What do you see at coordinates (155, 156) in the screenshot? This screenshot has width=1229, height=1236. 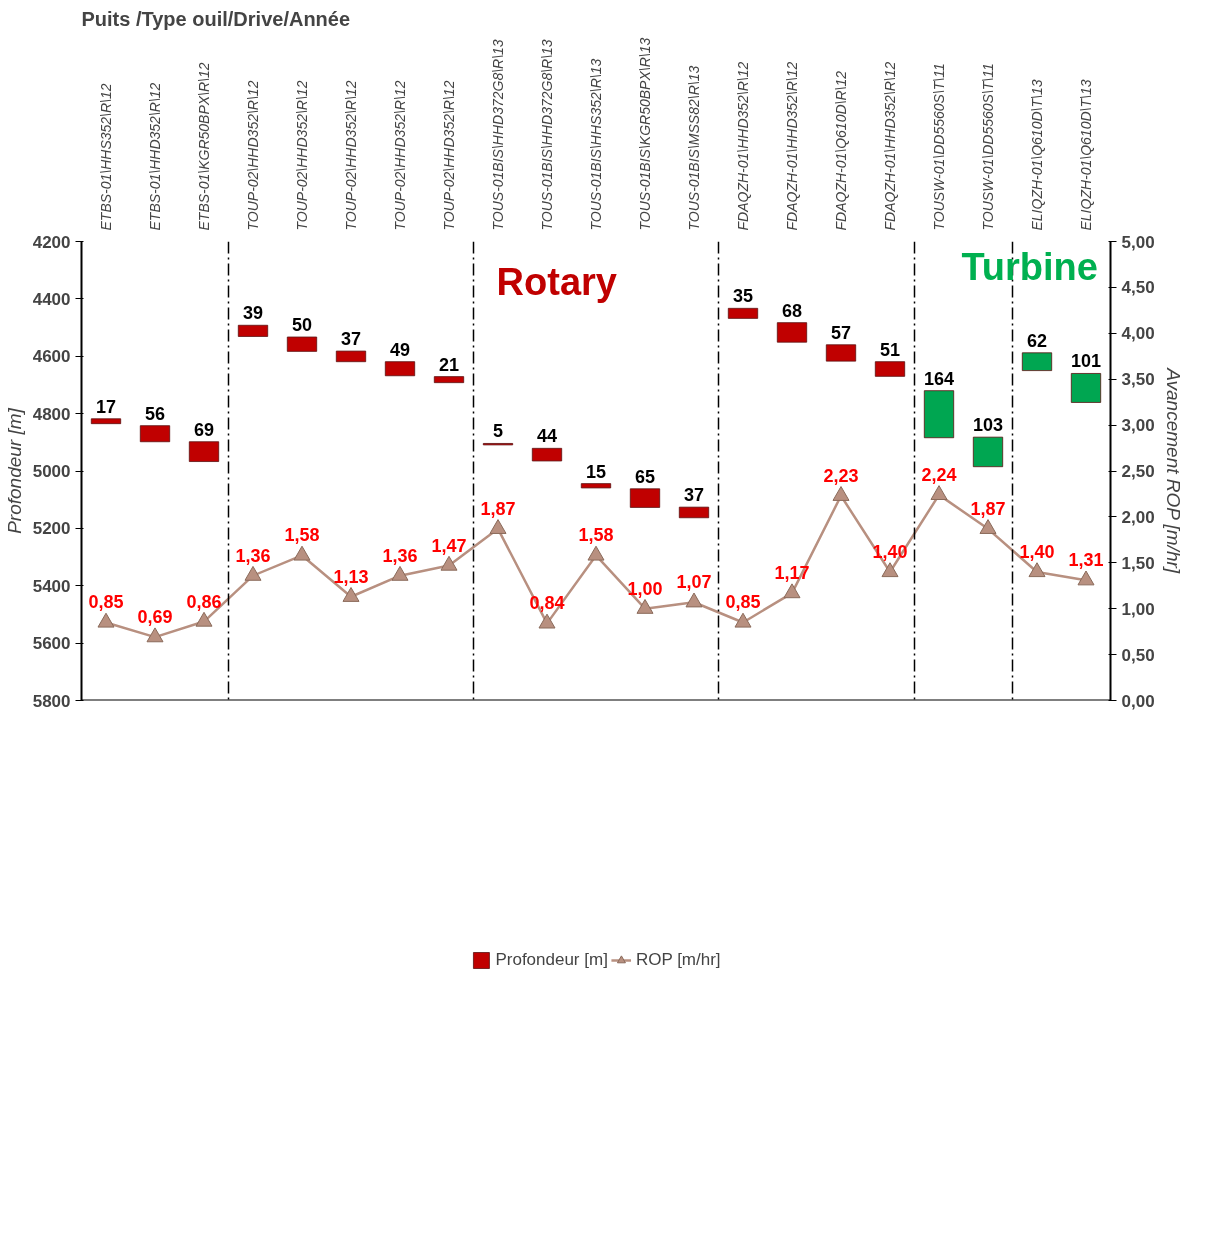 I see `x-tick-label: ETBS-01\HHD352\R\12` at bounding box center [155, 156].